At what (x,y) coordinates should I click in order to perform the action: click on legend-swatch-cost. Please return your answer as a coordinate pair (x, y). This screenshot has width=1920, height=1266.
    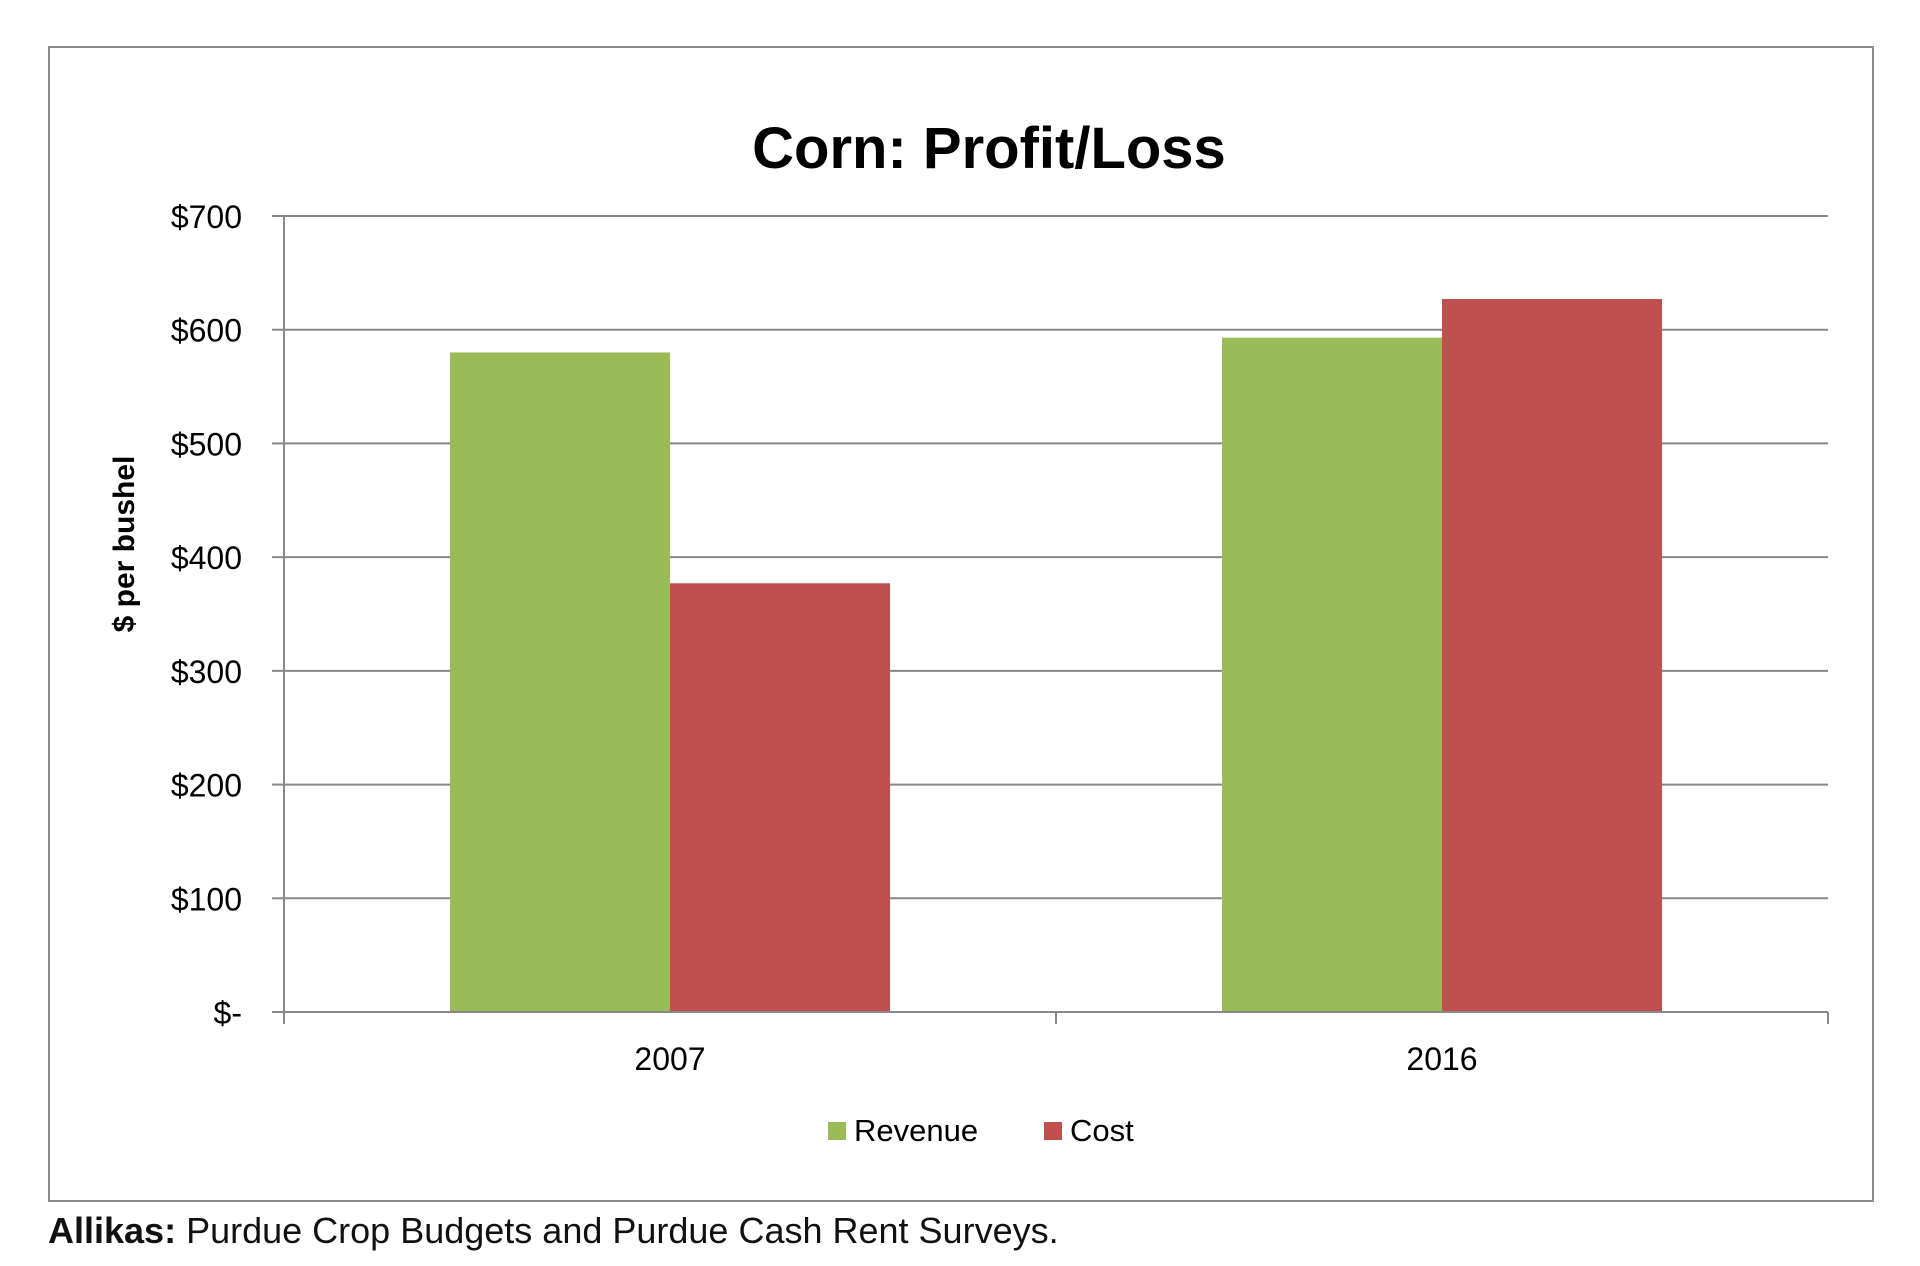
    Looking at the image, I should click on (1053, 1131).